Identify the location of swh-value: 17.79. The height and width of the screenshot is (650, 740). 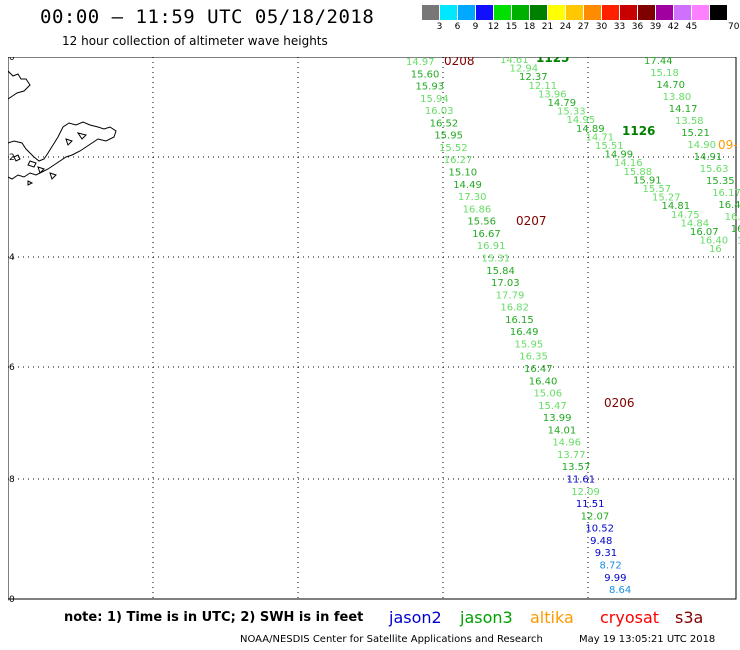
(510, 295).